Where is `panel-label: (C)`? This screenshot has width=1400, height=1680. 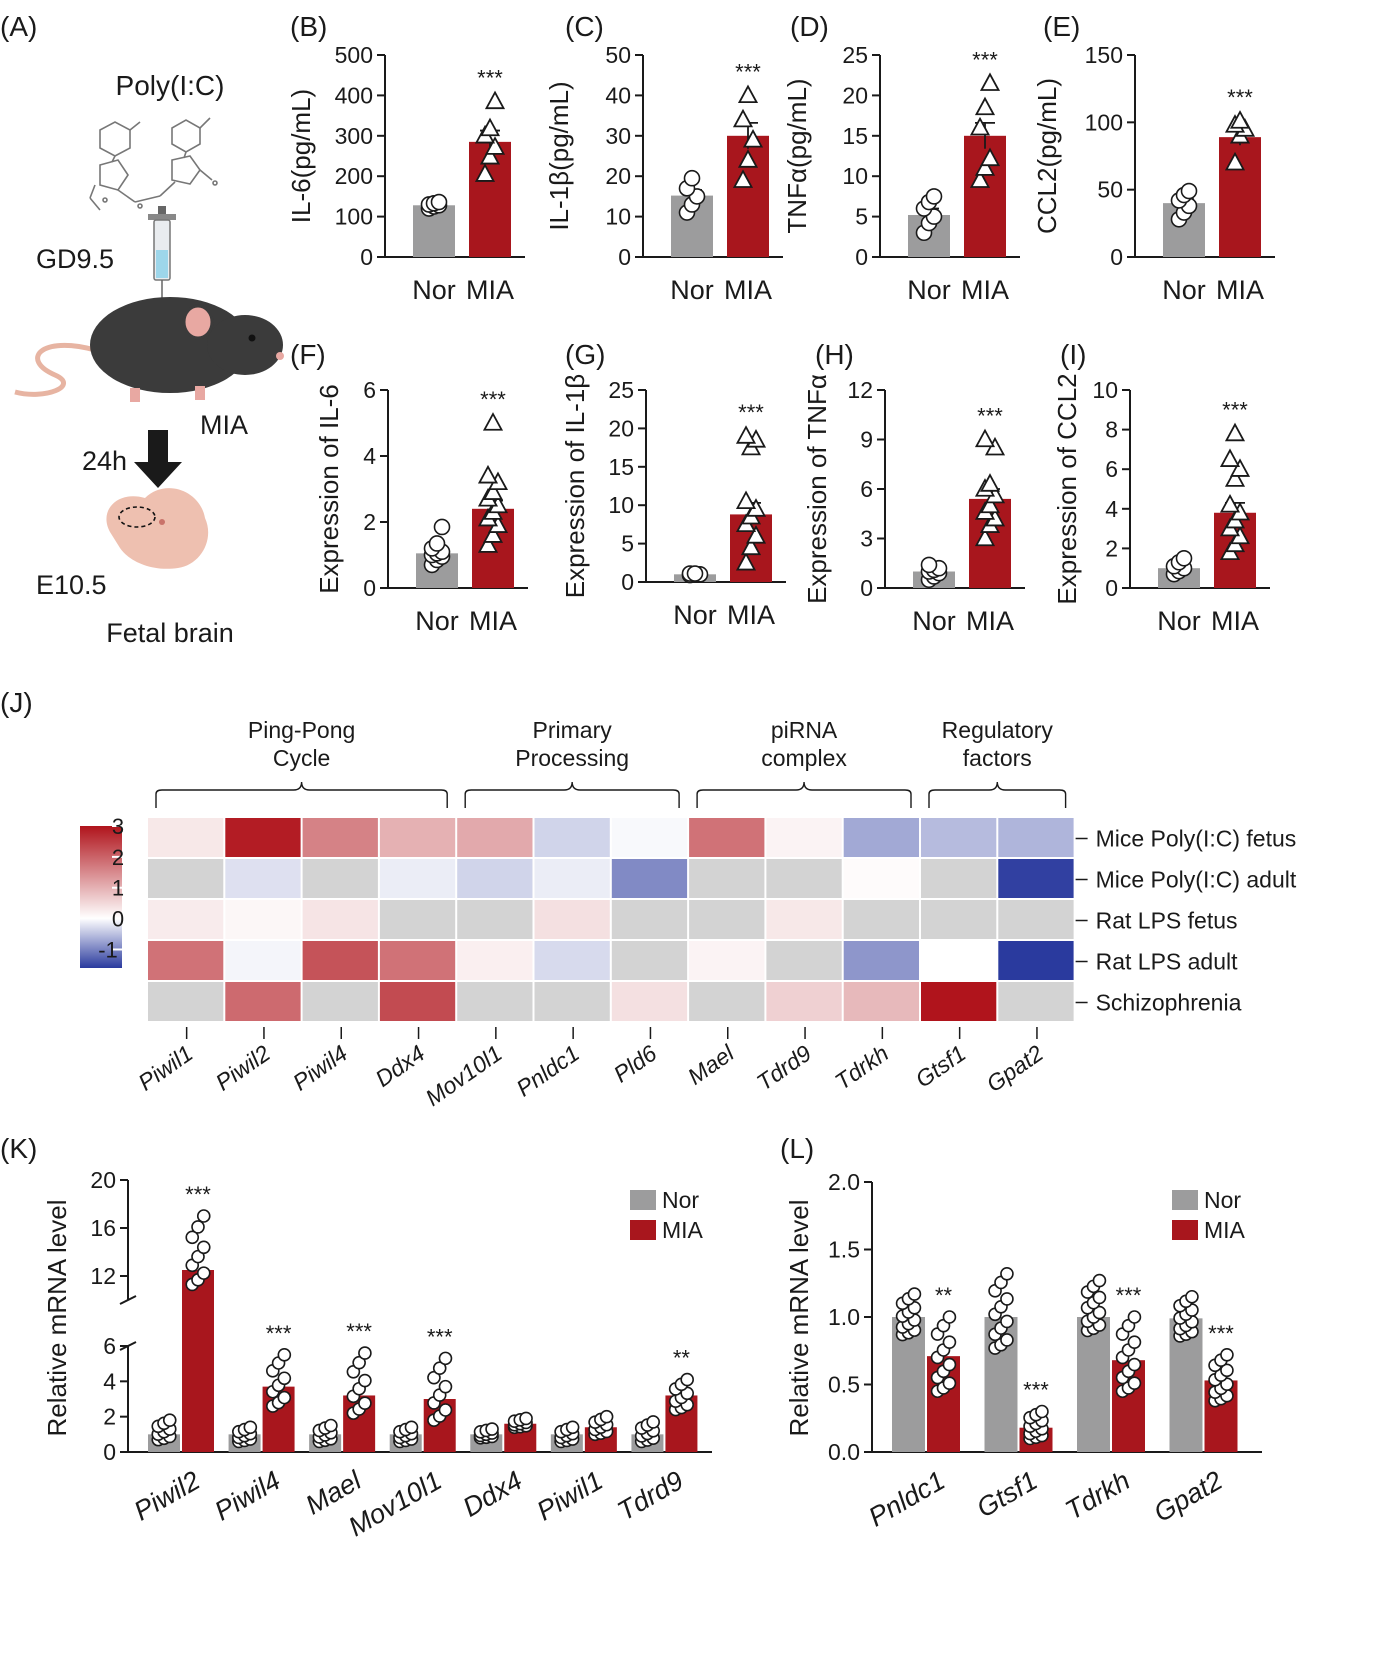
panel-label: (C) is located at coordinates (584, 26).